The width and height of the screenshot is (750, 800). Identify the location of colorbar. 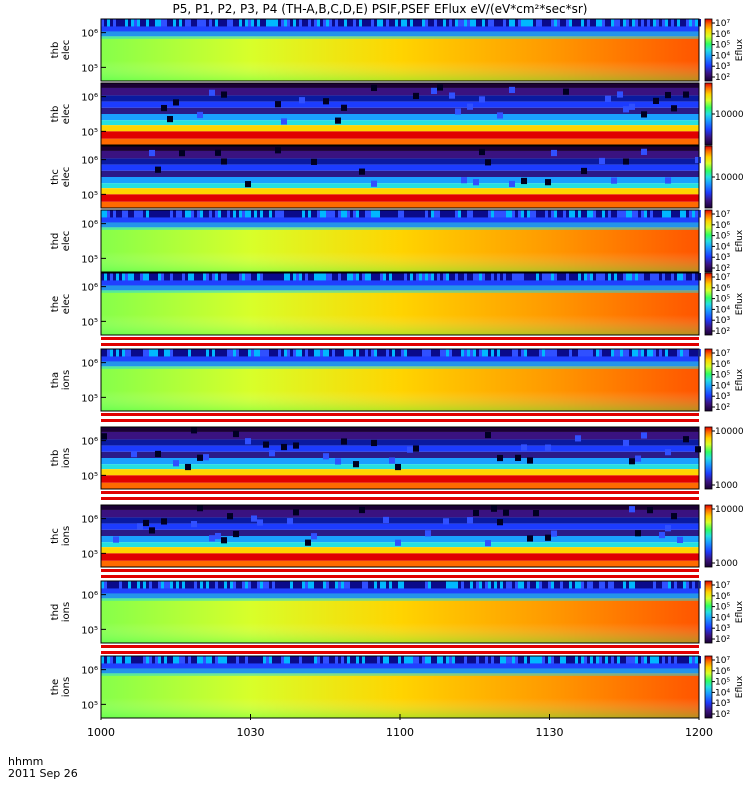
(708, 687).